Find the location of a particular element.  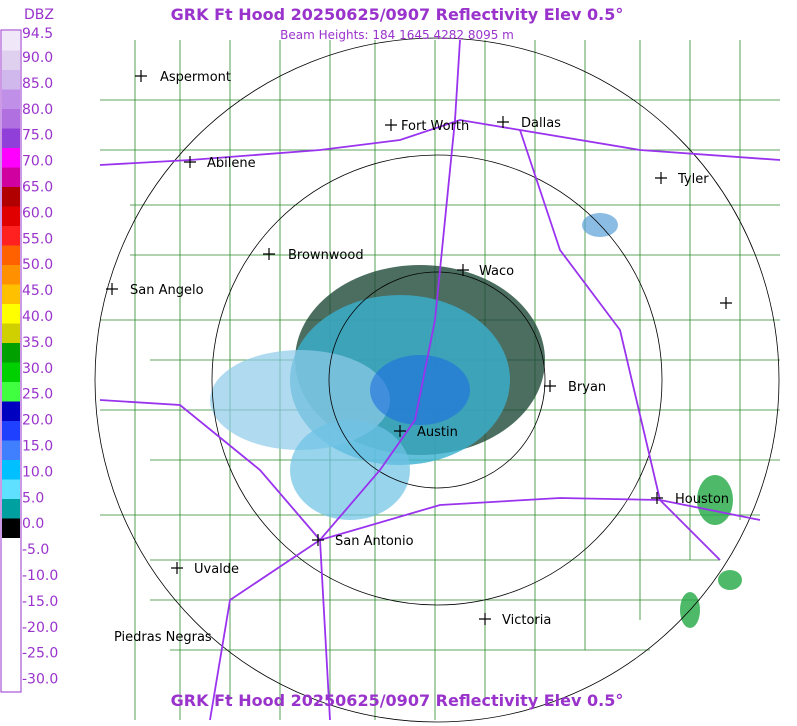

legend-label: 30.0 is located at coordinates (37, 369).